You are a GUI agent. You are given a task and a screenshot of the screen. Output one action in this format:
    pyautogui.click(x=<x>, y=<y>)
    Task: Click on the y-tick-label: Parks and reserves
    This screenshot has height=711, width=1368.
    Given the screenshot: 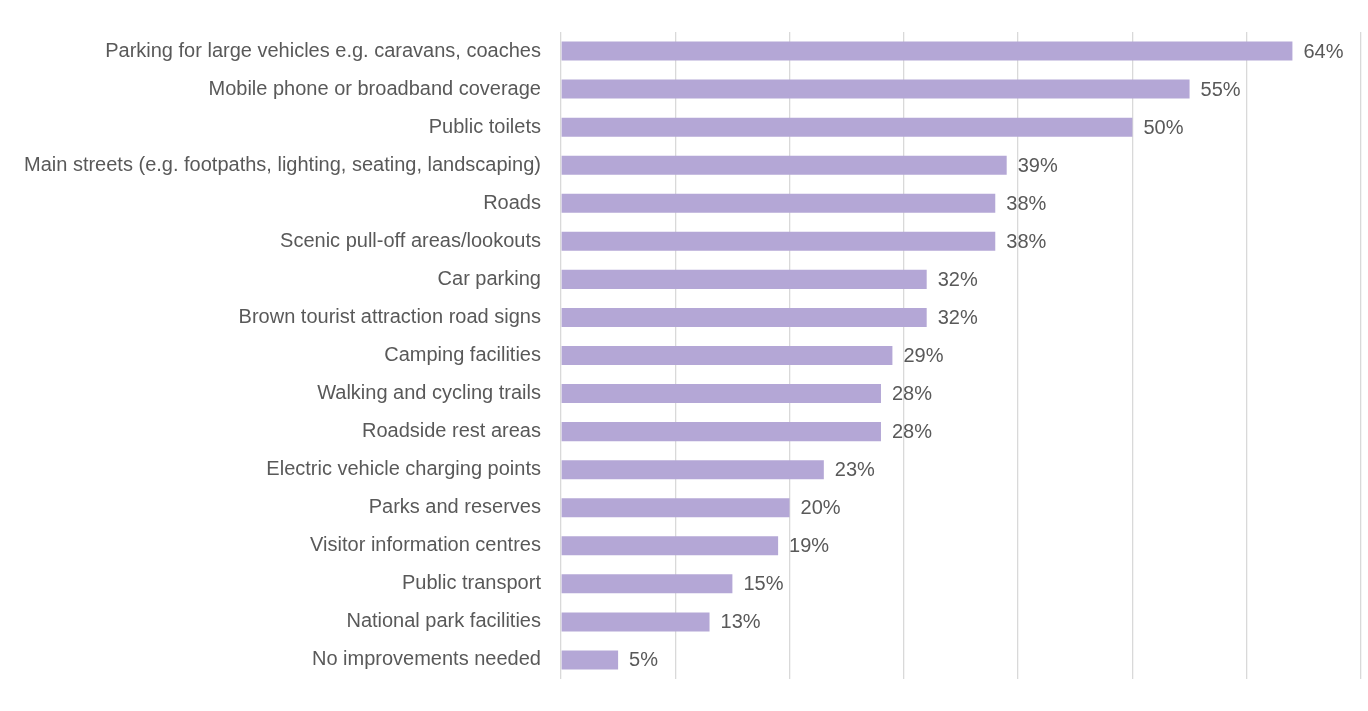 What is the action you would take?
    pyautogui.click(x=454, y=506)
    